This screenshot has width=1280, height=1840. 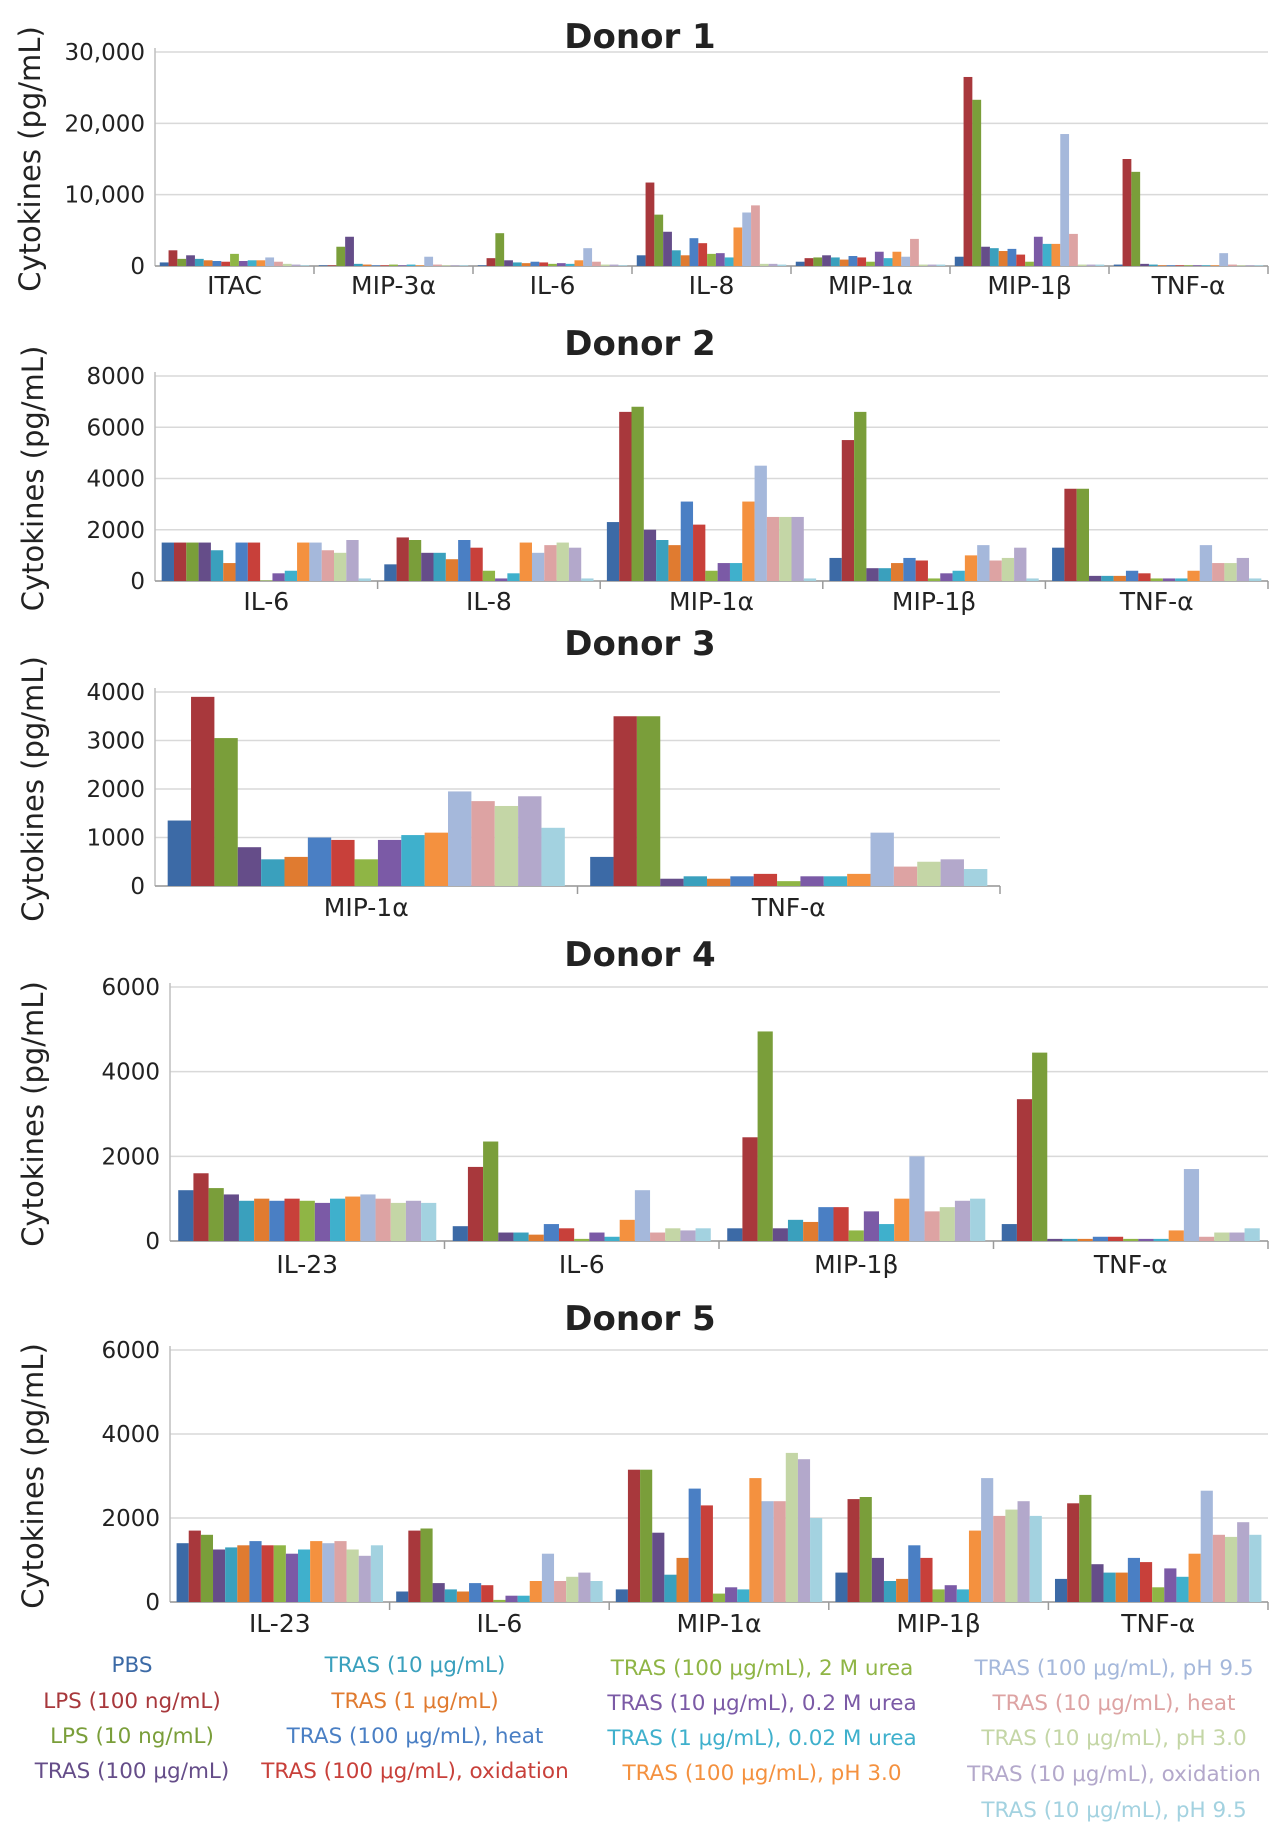 I want to click on x-category-label: IL-6, so click(x=582, y=1264).